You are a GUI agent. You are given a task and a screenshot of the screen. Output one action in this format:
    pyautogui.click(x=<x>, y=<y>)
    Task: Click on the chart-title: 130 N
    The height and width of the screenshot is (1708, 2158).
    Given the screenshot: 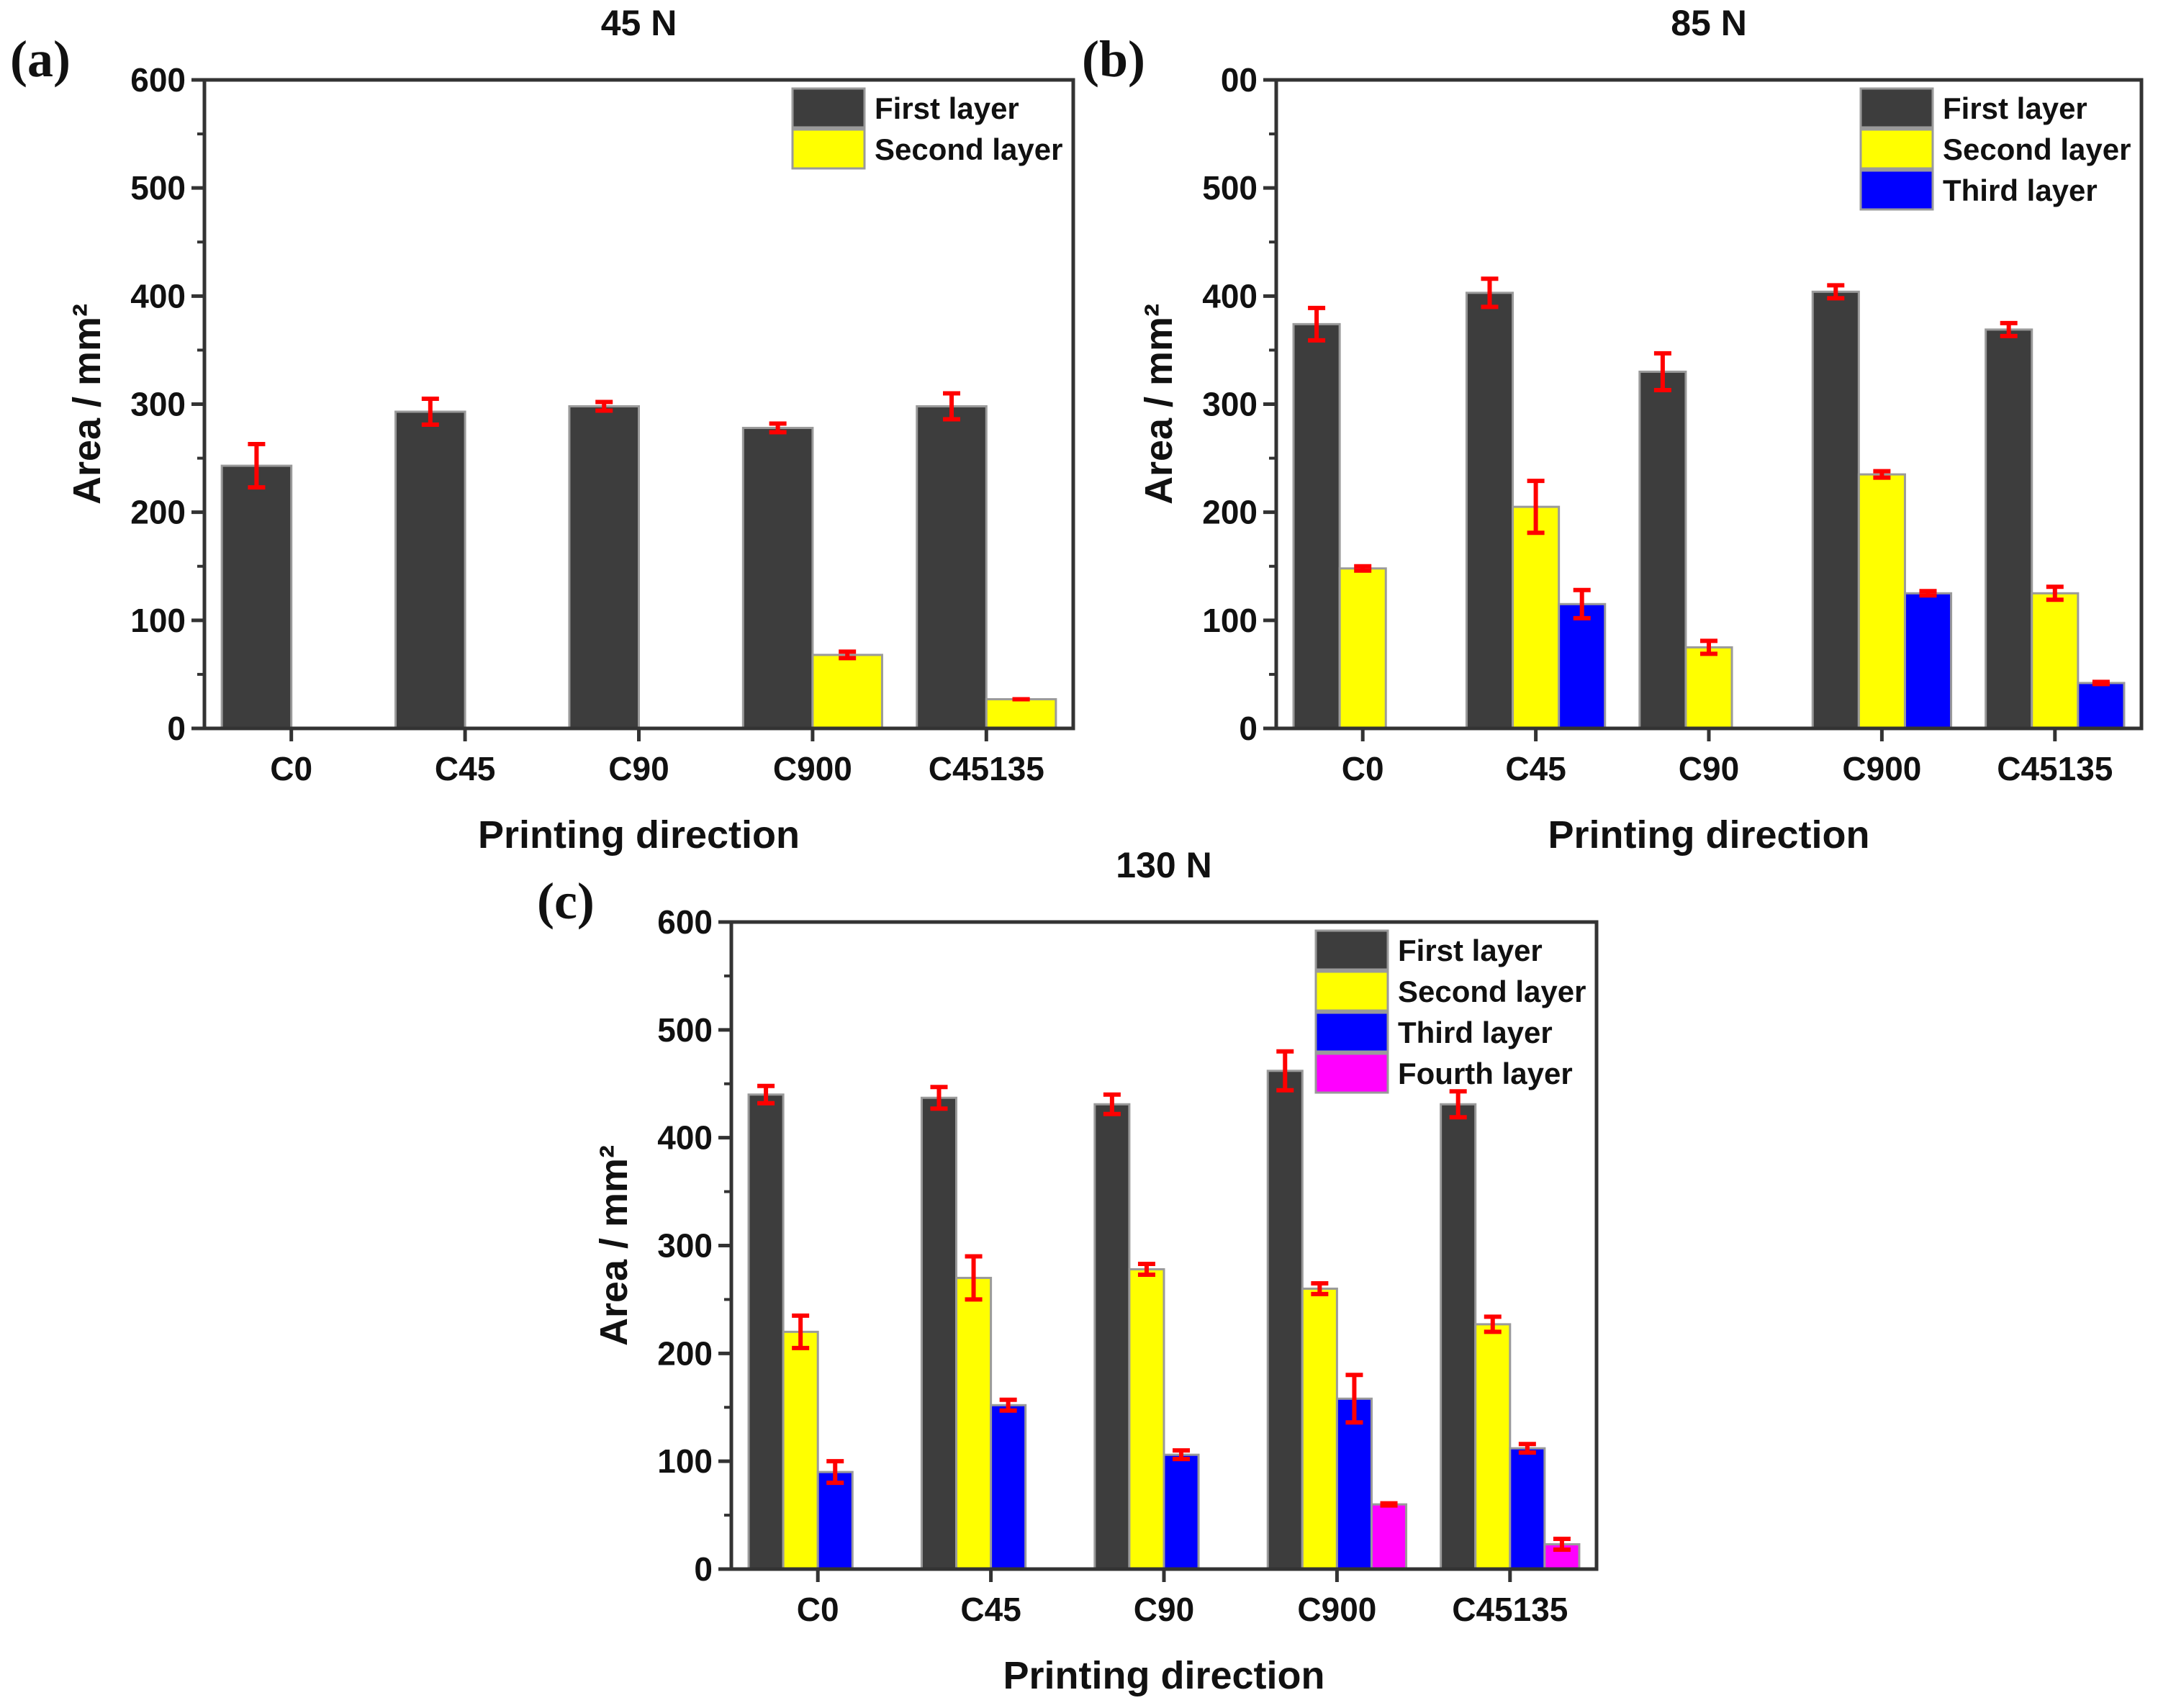 What is the action you would take?
    pyautogui.click(x=1163, y=865)
    